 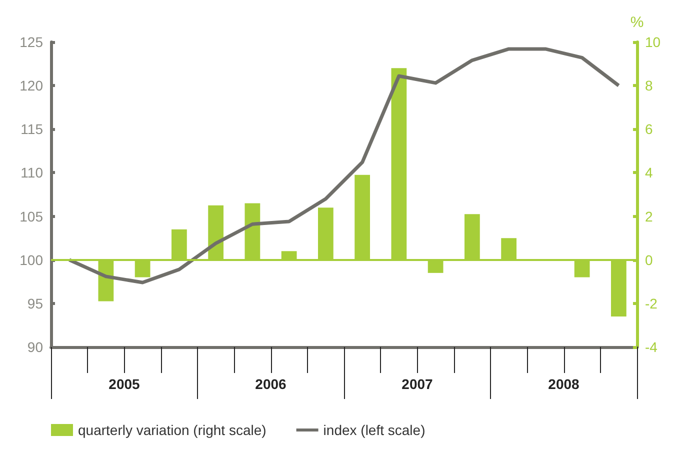 What do you see at coordinates (649, 216) in the screenshot?
I see `y2-tick-label: 2` at bounding box center [649, 216].